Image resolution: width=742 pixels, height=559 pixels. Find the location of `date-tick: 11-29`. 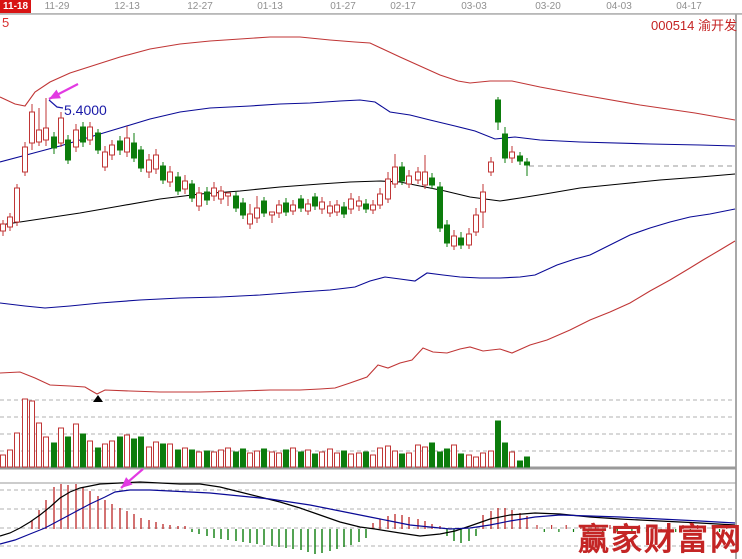

date-tick: 11-29 is located at coordinates (57, 6).